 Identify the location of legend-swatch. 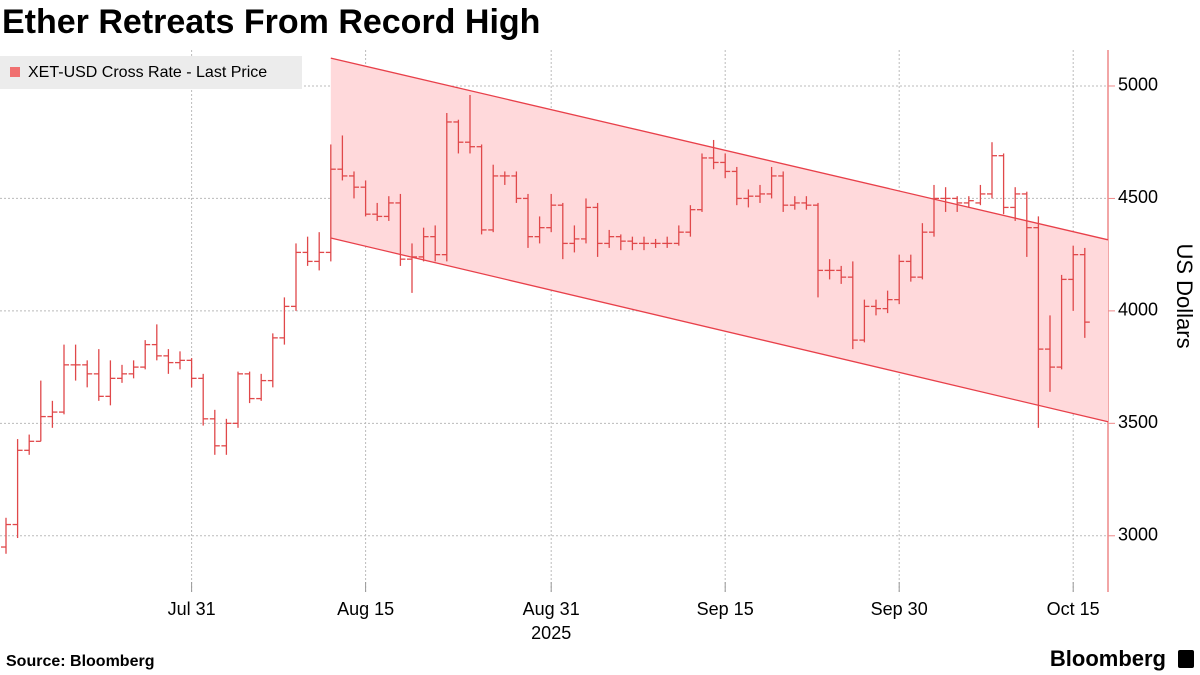
(15, 72).